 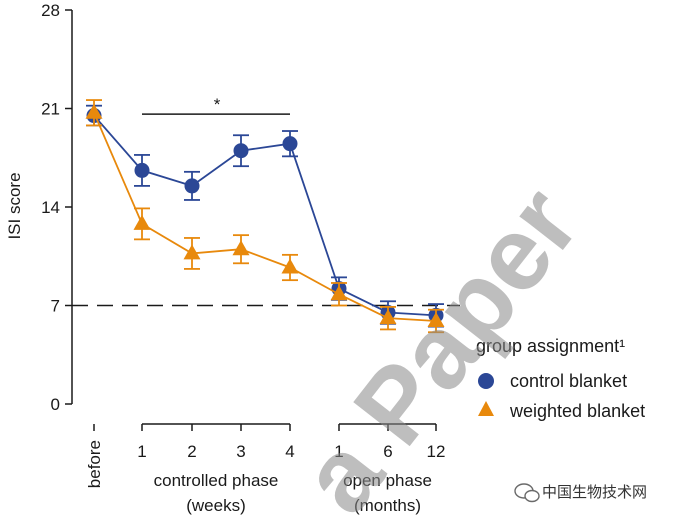 What do you see at coordinates (568, 381) in the screenshot?
I see `legend-label-control-blanket: control blanket` at bounding box center [568, 381].